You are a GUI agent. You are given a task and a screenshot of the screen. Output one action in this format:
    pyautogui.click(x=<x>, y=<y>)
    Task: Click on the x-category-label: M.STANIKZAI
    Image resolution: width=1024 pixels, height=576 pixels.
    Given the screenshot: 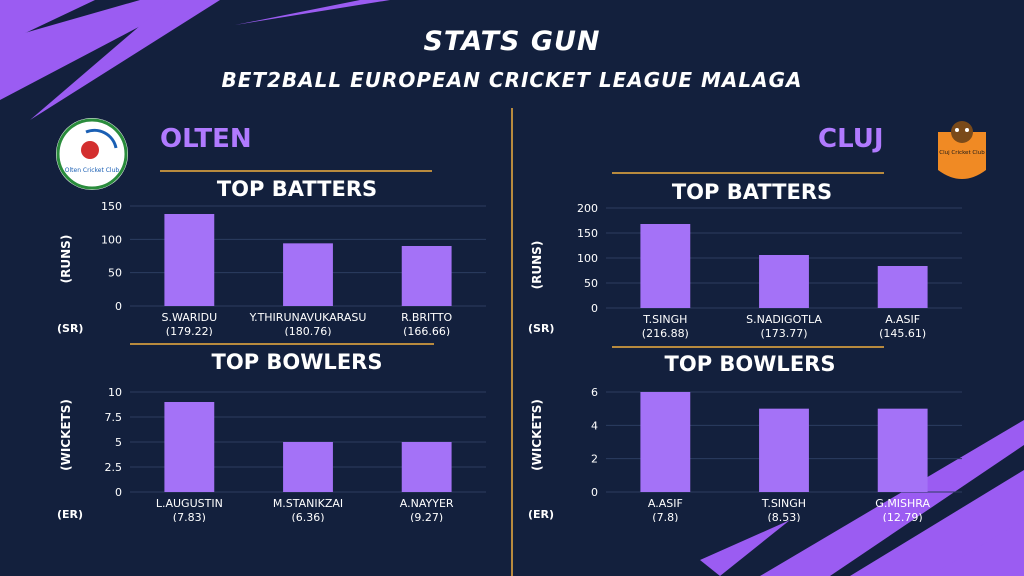 What is the action you would take?
    pyautogui.click(x=308, y=503)
    